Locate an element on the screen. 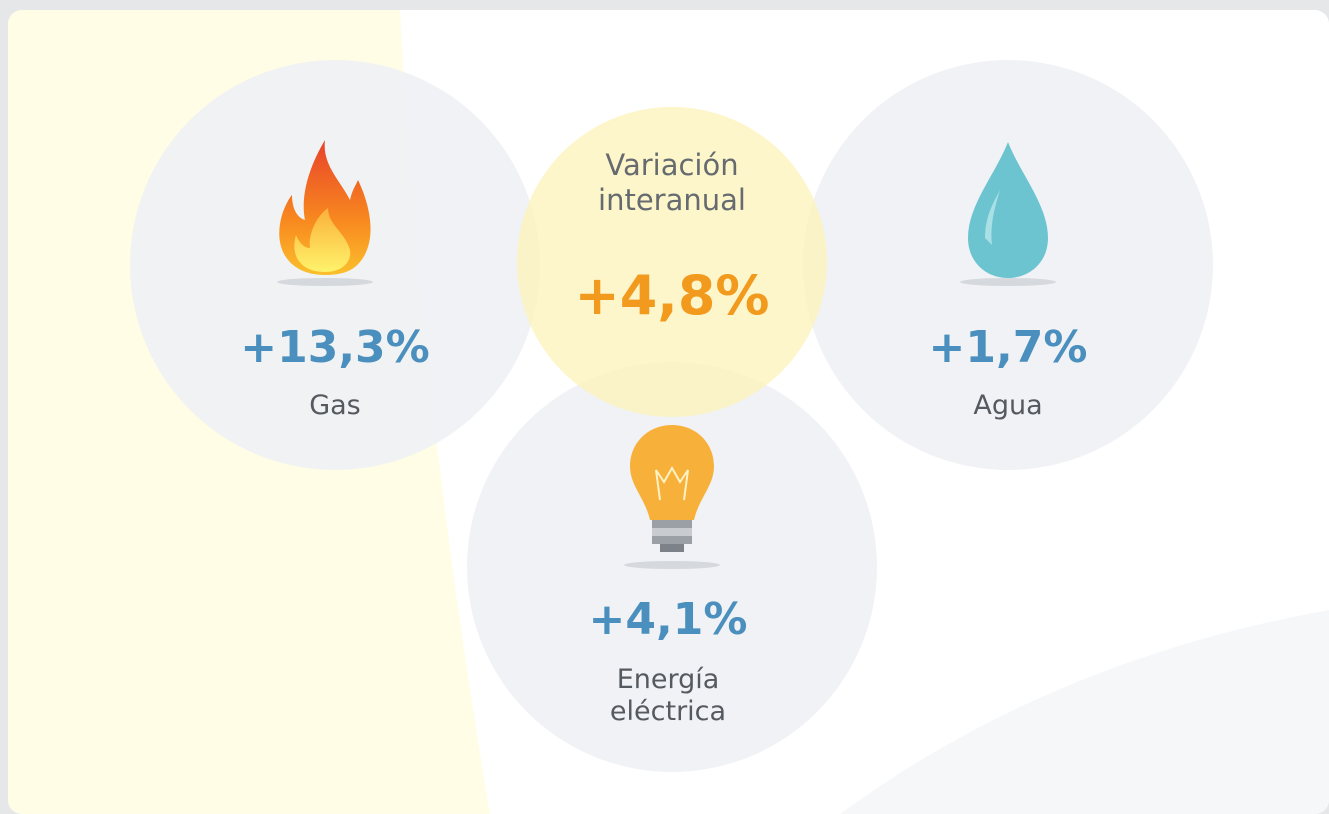 The image size is (1329, 814). electricity-value: +4,1% is located at coordinates (668, 619).